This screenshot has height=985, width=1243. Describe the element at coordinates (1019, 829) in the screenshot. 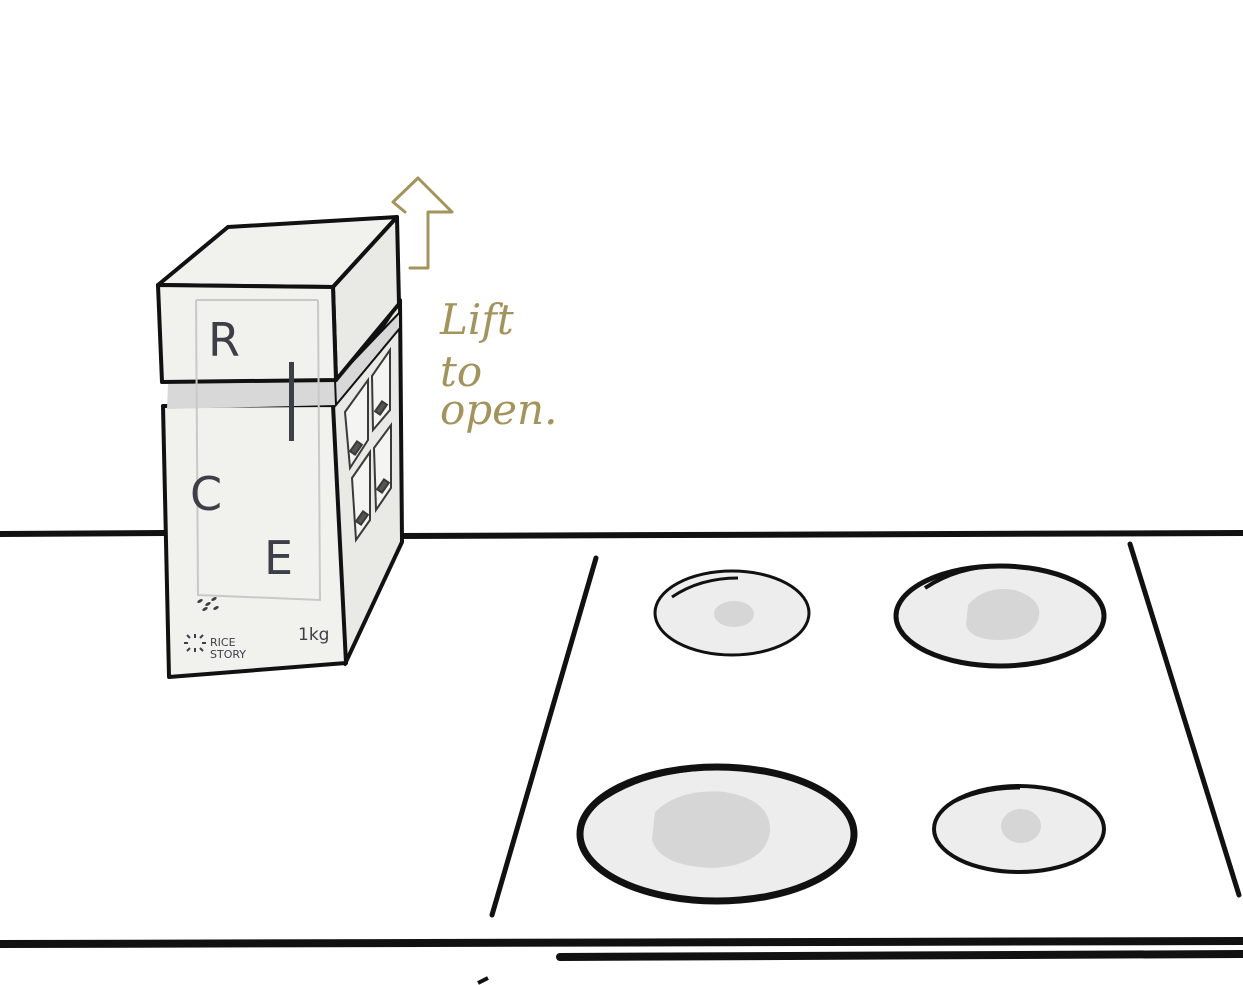

I see `burner-front-right` at that location.